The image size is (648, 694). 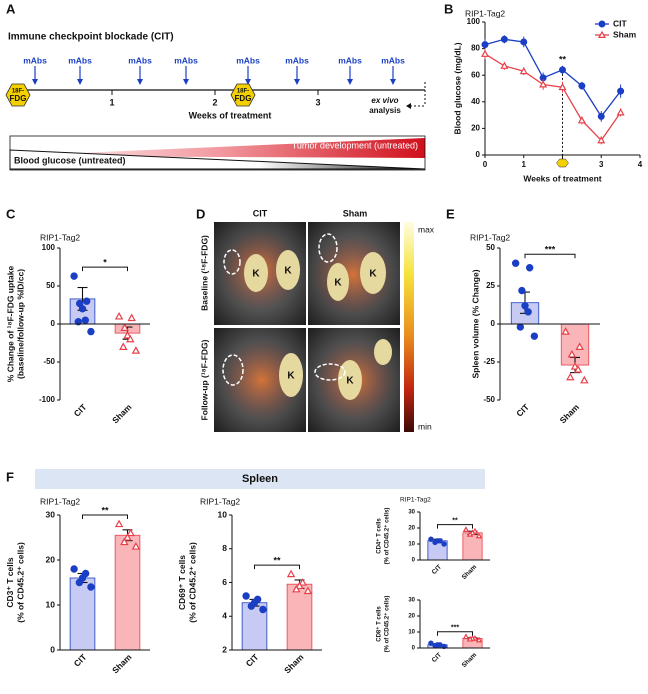 What do you see at coordinates (47, 399) in the screenshot?
I see `y-tick-label: -100` at bounding box center [47, 399].